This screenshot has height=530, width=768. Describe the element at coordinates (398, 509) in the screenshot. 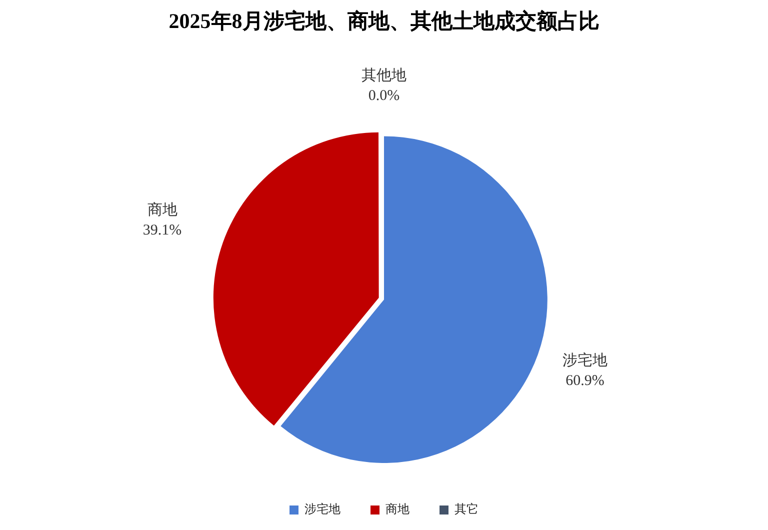

I see `legend-label: 商地` at that location.